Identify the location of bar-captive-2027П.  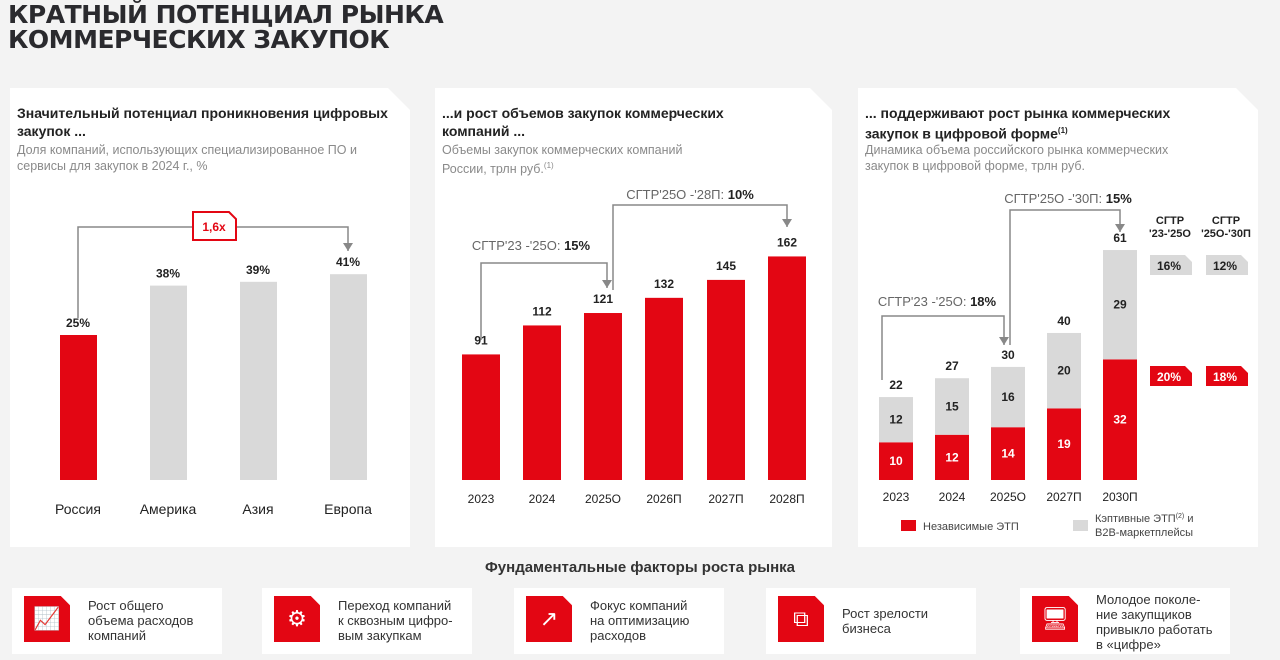
(1064, 370).